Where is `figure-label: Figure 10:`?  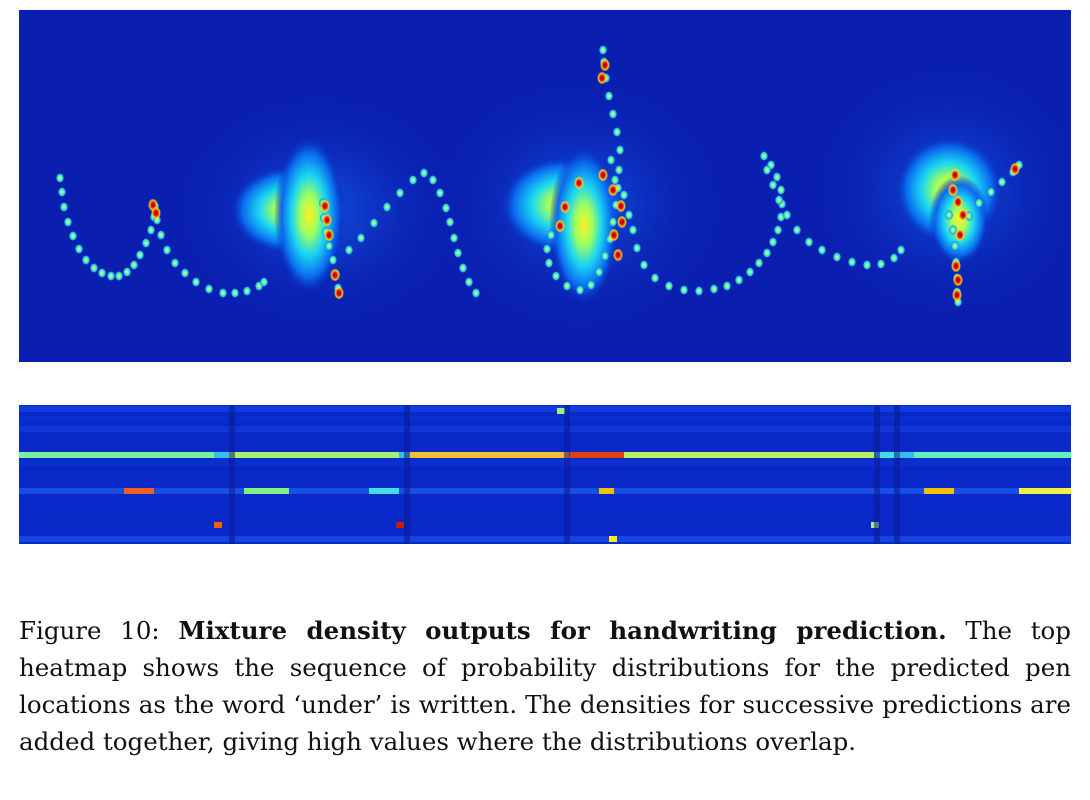
figure-label: Figure 10: is located at coordinates (89, 630).